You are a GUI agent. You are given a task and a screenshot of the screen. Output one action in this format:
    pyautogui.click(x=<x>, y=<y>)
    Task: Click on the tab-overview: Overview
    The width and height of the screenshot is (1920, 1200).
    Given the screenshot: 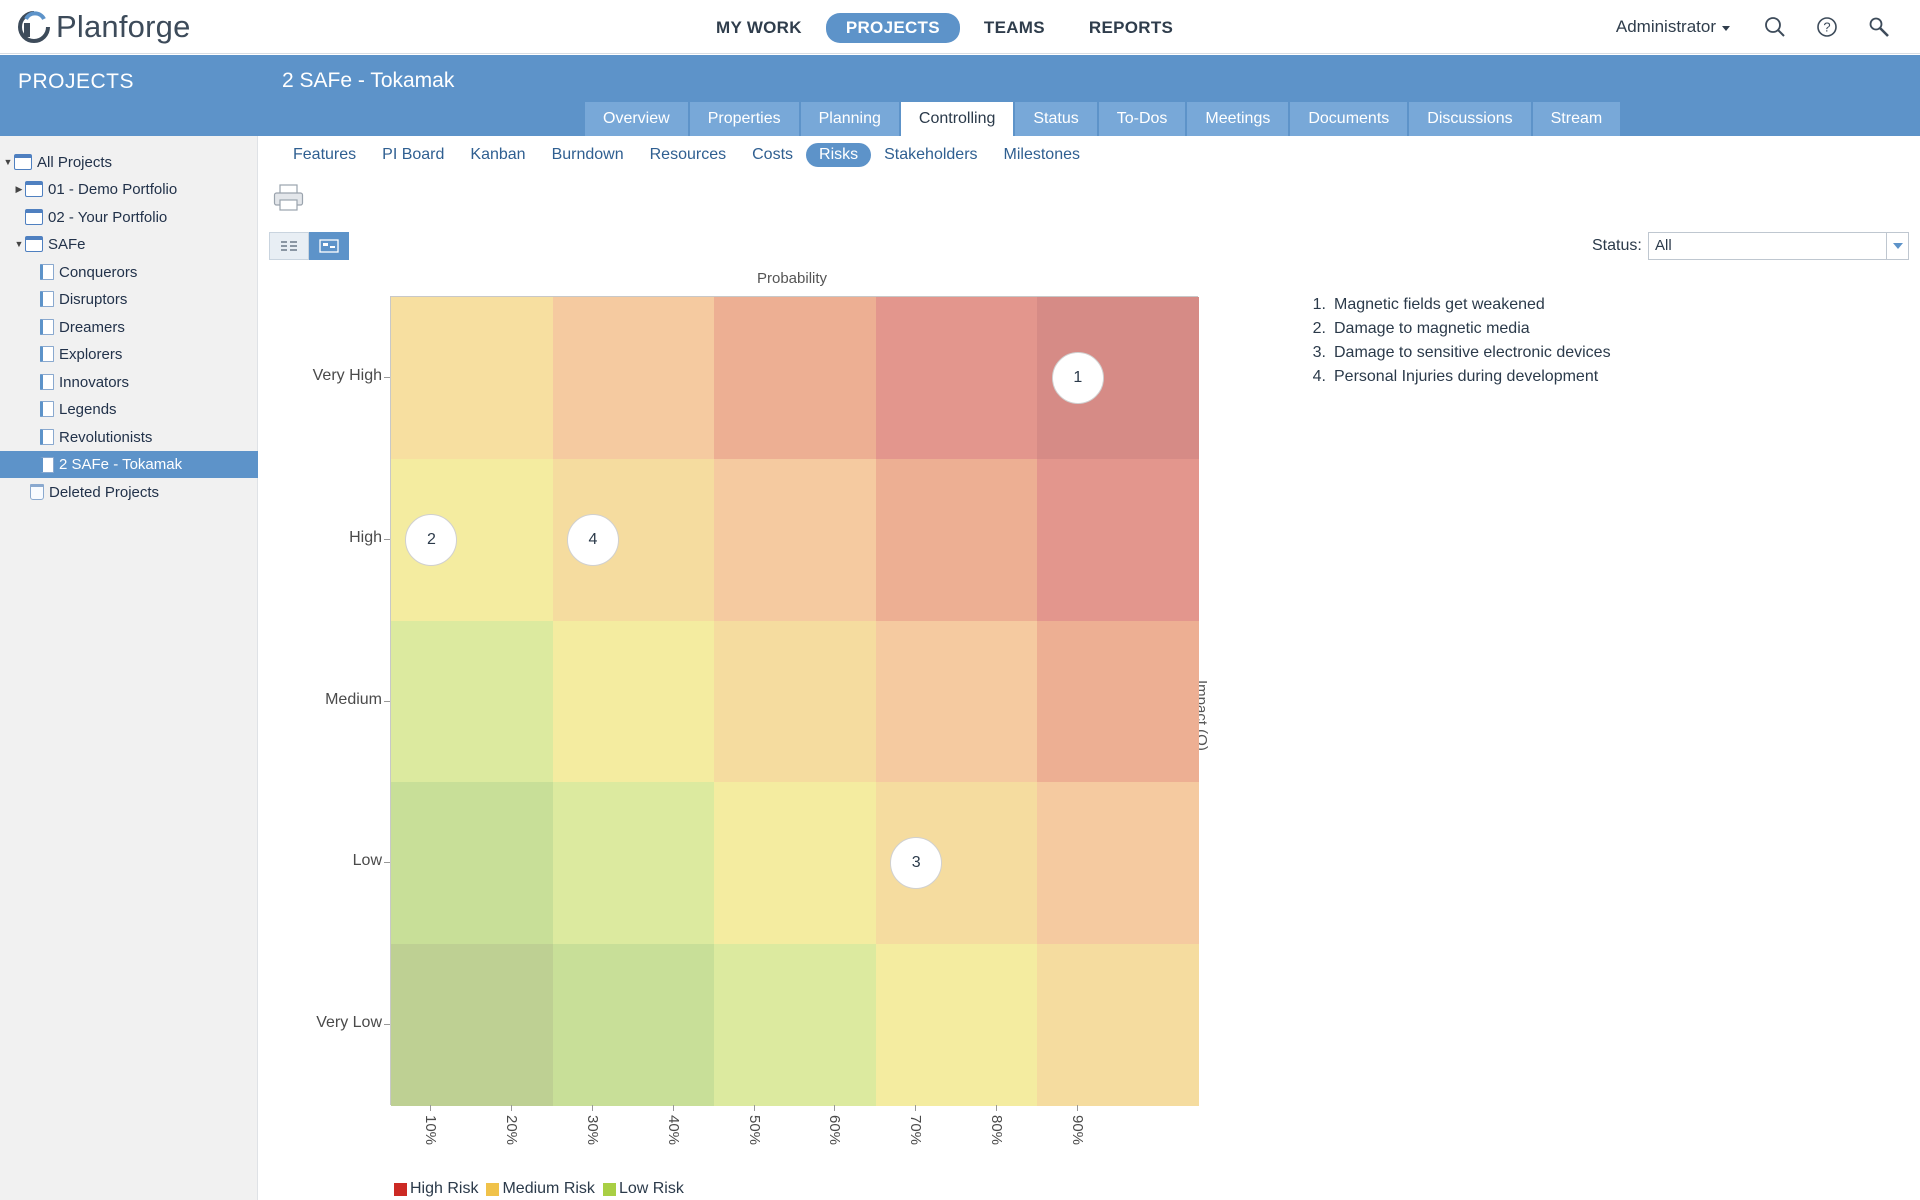 What is the action you would take?
    pyautogui.click(x=636, y=119)
    